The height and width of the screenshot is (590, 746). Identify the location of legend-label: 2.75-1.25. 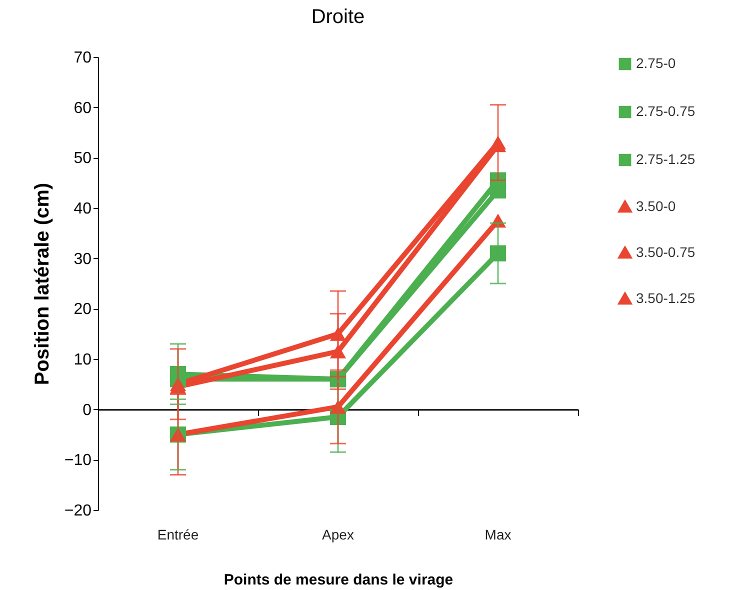
(666, 159).